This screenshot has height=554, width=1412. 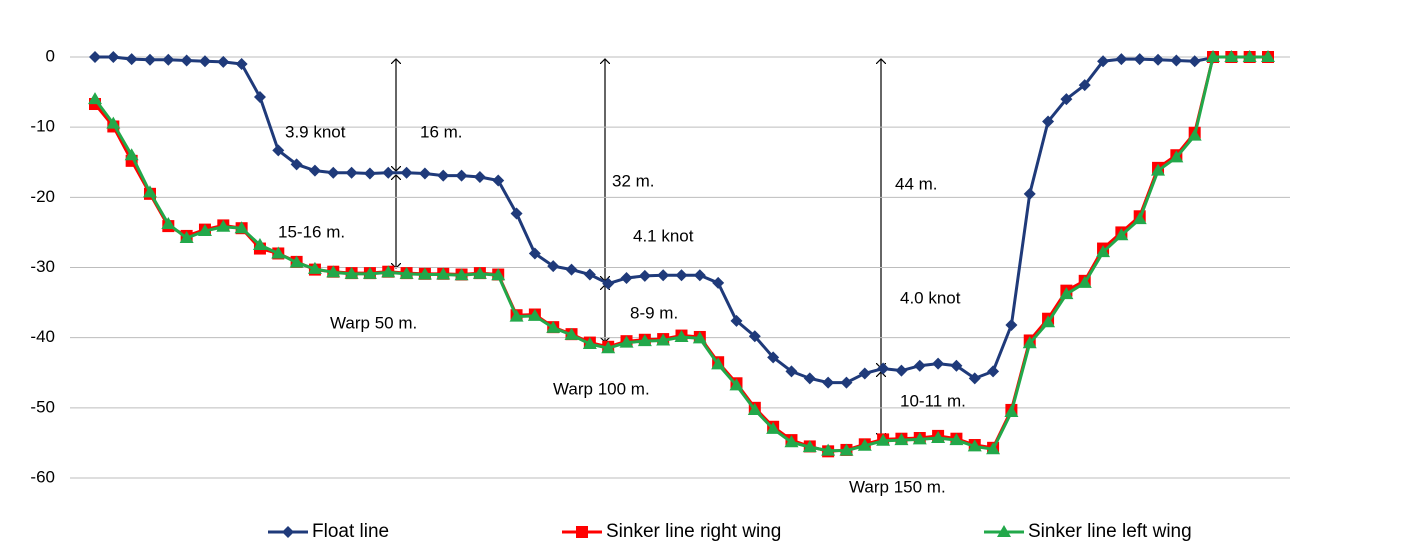 What do you see at coordinates (582, 532) in the screenshot?
I see `legend-marker` at bounding box center [582, 532].